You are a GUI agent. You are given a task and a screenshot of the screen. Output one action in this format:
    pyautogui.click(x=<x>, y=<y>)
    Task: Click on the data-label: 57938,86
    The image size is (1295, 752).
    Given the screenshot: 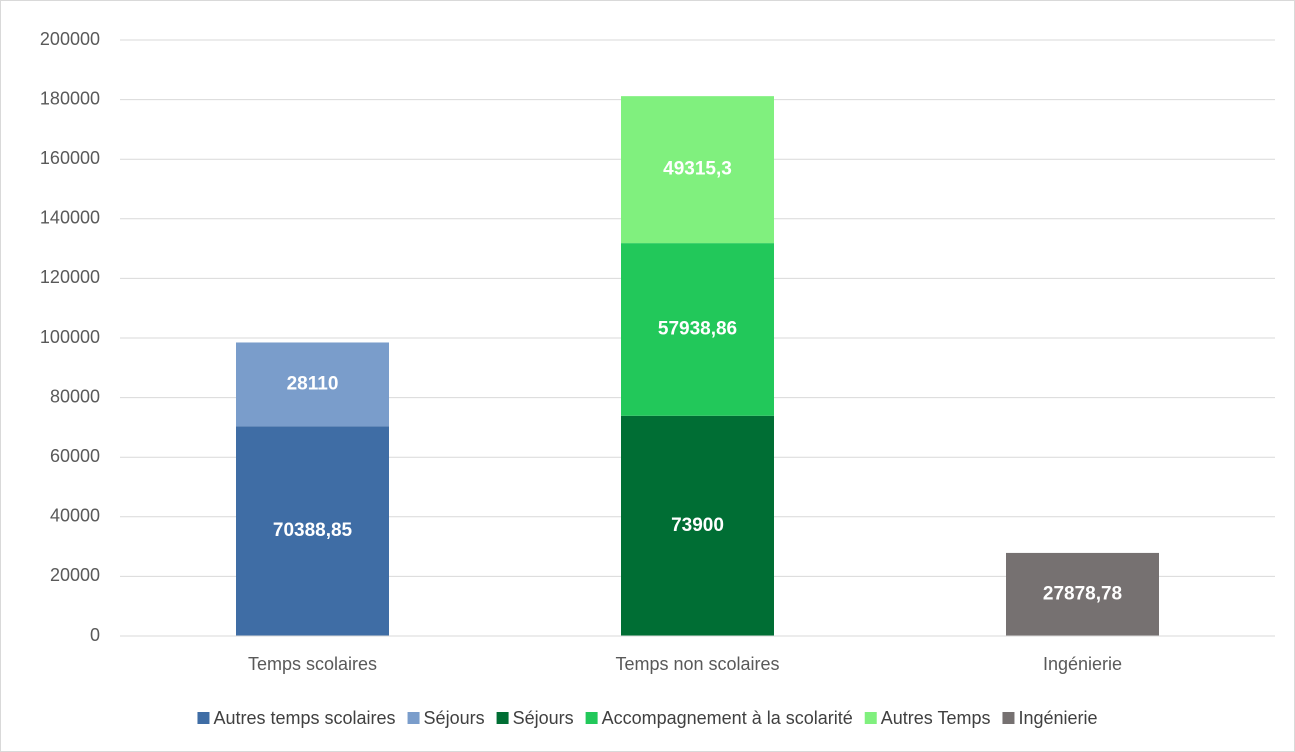 What is the action you would take?
    pyautogui.click(x=697, y=328)
    